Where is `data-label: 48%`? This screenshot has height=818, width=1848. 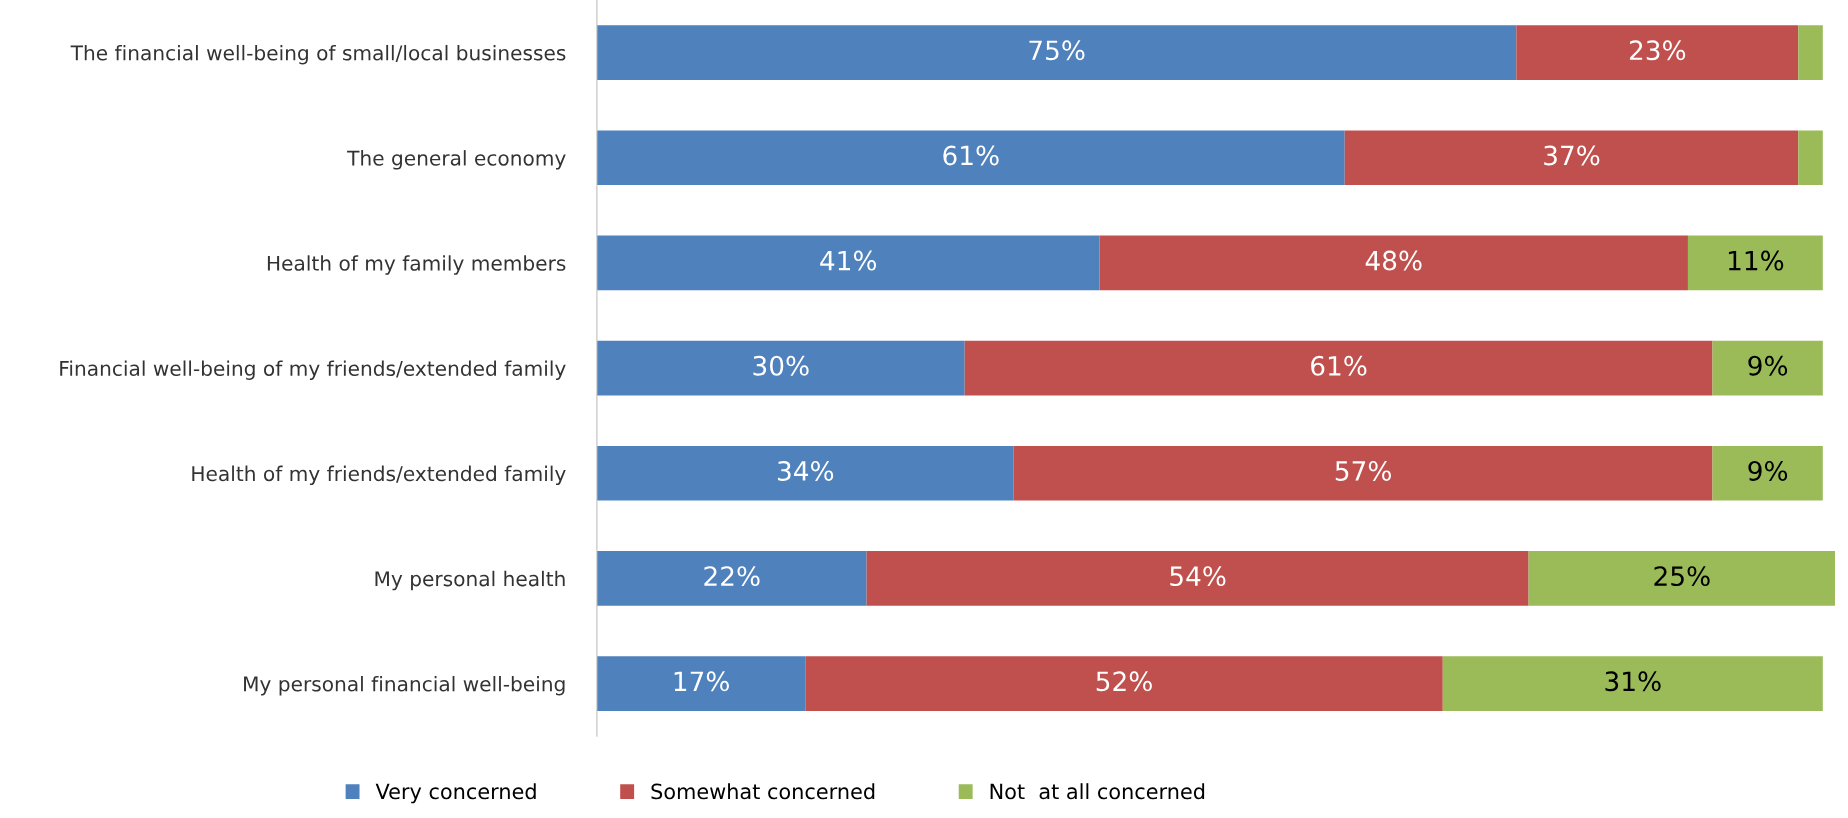 data-label: 48% is located at coordinates (1393, 260).